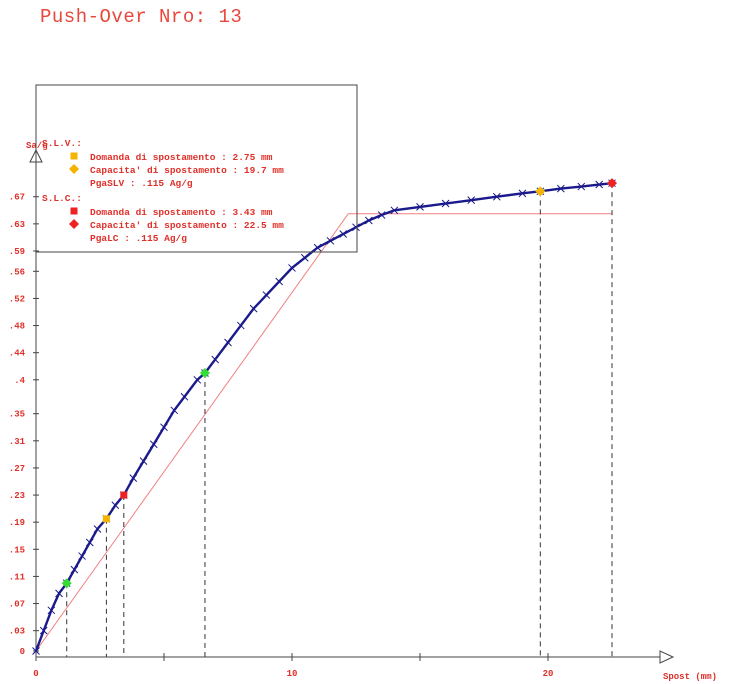  What do you see at coordinates (141, 17) in the screenshot?
I see `chart-title: Push-Over Nro: 13` at bounding box center [141, 17].